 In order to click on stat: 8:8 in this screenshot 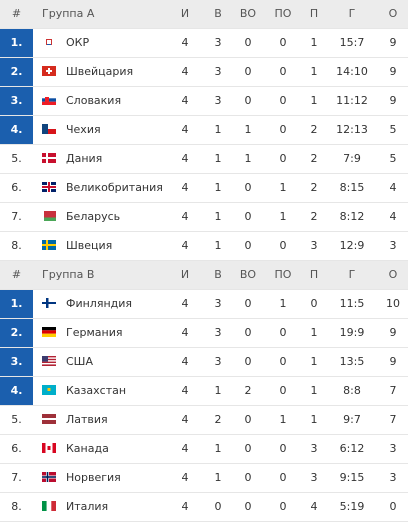, I will do `click(352, 390)`.